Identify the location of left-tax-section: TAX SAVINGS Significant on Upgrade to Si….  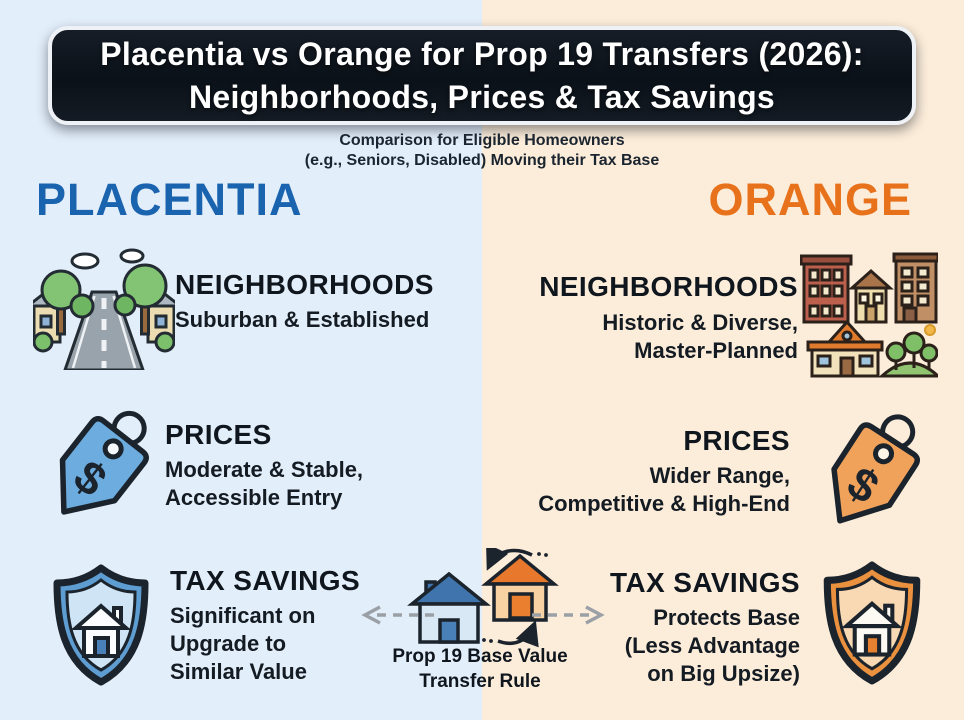
(265, 625).